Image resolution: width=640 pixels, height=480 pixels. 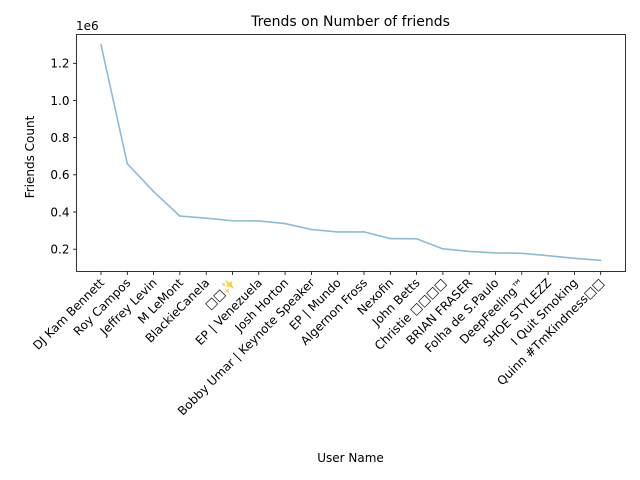 What do you see at coordinates (350, 22) in the screenshot?
I see `chart-title: Trends on Number of friends` at bounding box center [350, 22].